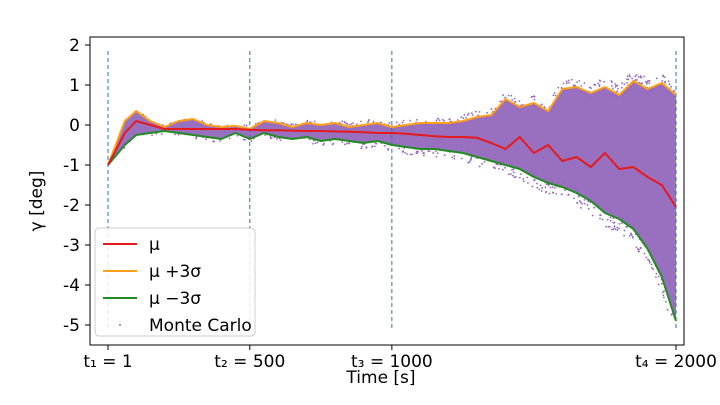 This screenshot has height=405, width=720. What do you see at coordinates (76, 186) in the screenshot?
I see `y-axis-ticks: 2 1 0 -1 -2 -3 -4 -5` at bounding box center [76, 186].